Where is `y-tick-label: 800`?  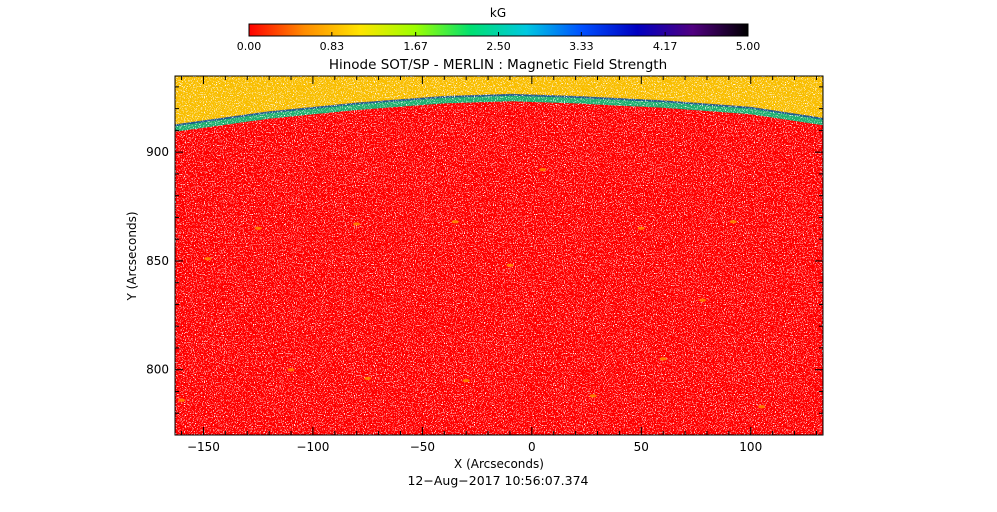
y-tick-label: 800 is located at coordinates (157, 370).